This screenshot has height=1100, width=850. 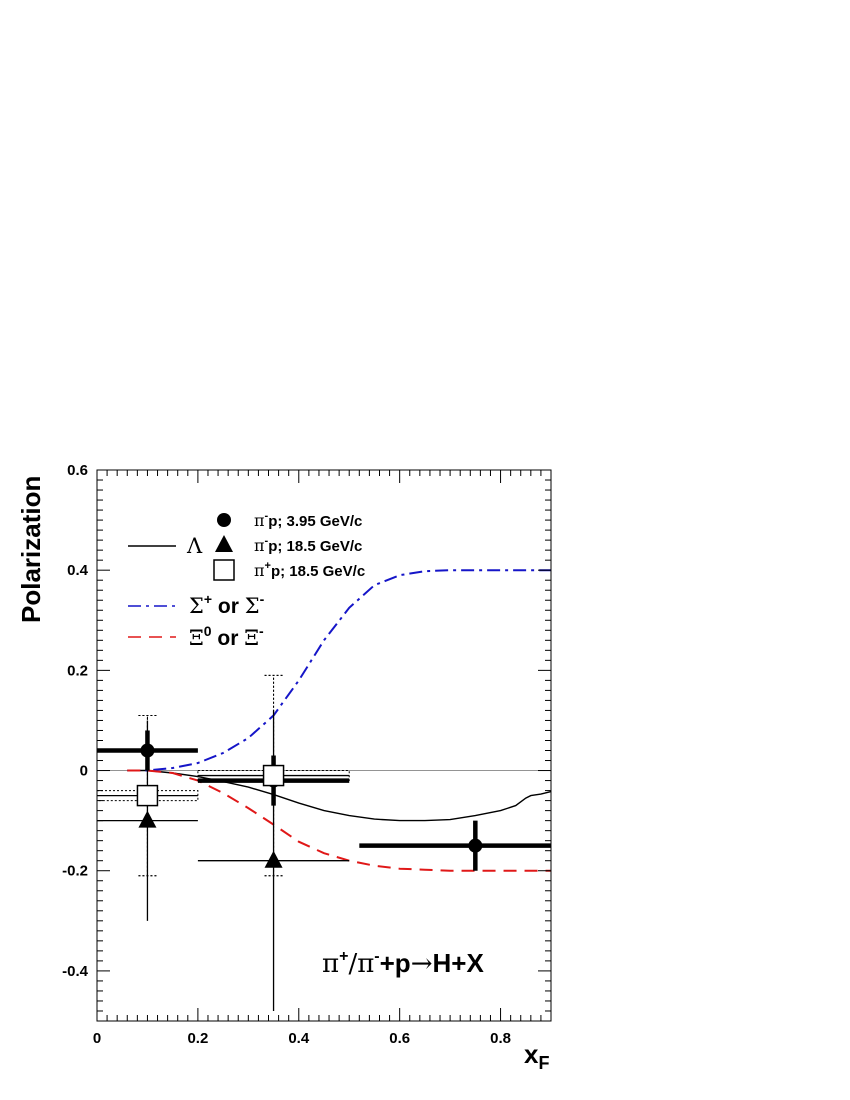 I want to click on x-tick-label: 0.8, so click(x=500, y=1038).